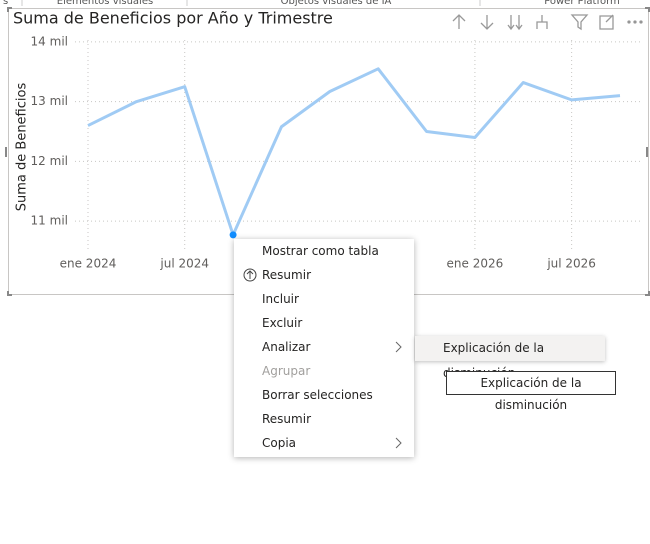  I want to click on selected-point, so click(233, 235).